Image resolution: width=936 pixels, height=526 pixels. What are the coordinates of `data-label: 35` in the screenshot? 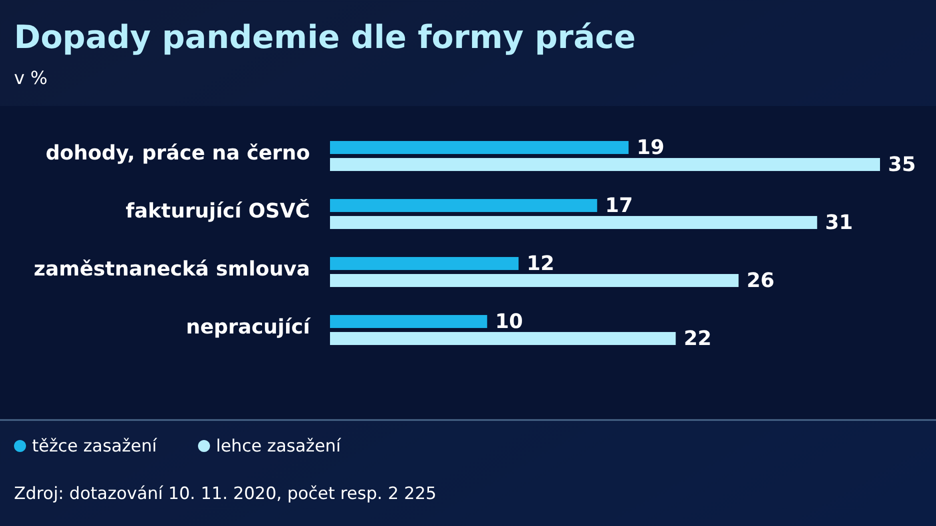 It's located at (902, 164).